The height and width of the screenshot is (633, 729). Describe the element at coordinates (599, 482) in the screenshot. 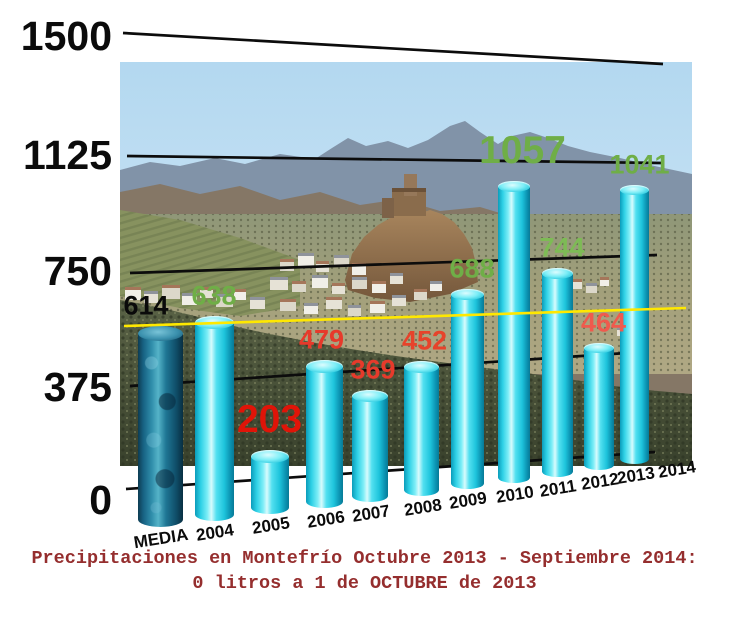

I see `x-label-2012: 2012` at that location.